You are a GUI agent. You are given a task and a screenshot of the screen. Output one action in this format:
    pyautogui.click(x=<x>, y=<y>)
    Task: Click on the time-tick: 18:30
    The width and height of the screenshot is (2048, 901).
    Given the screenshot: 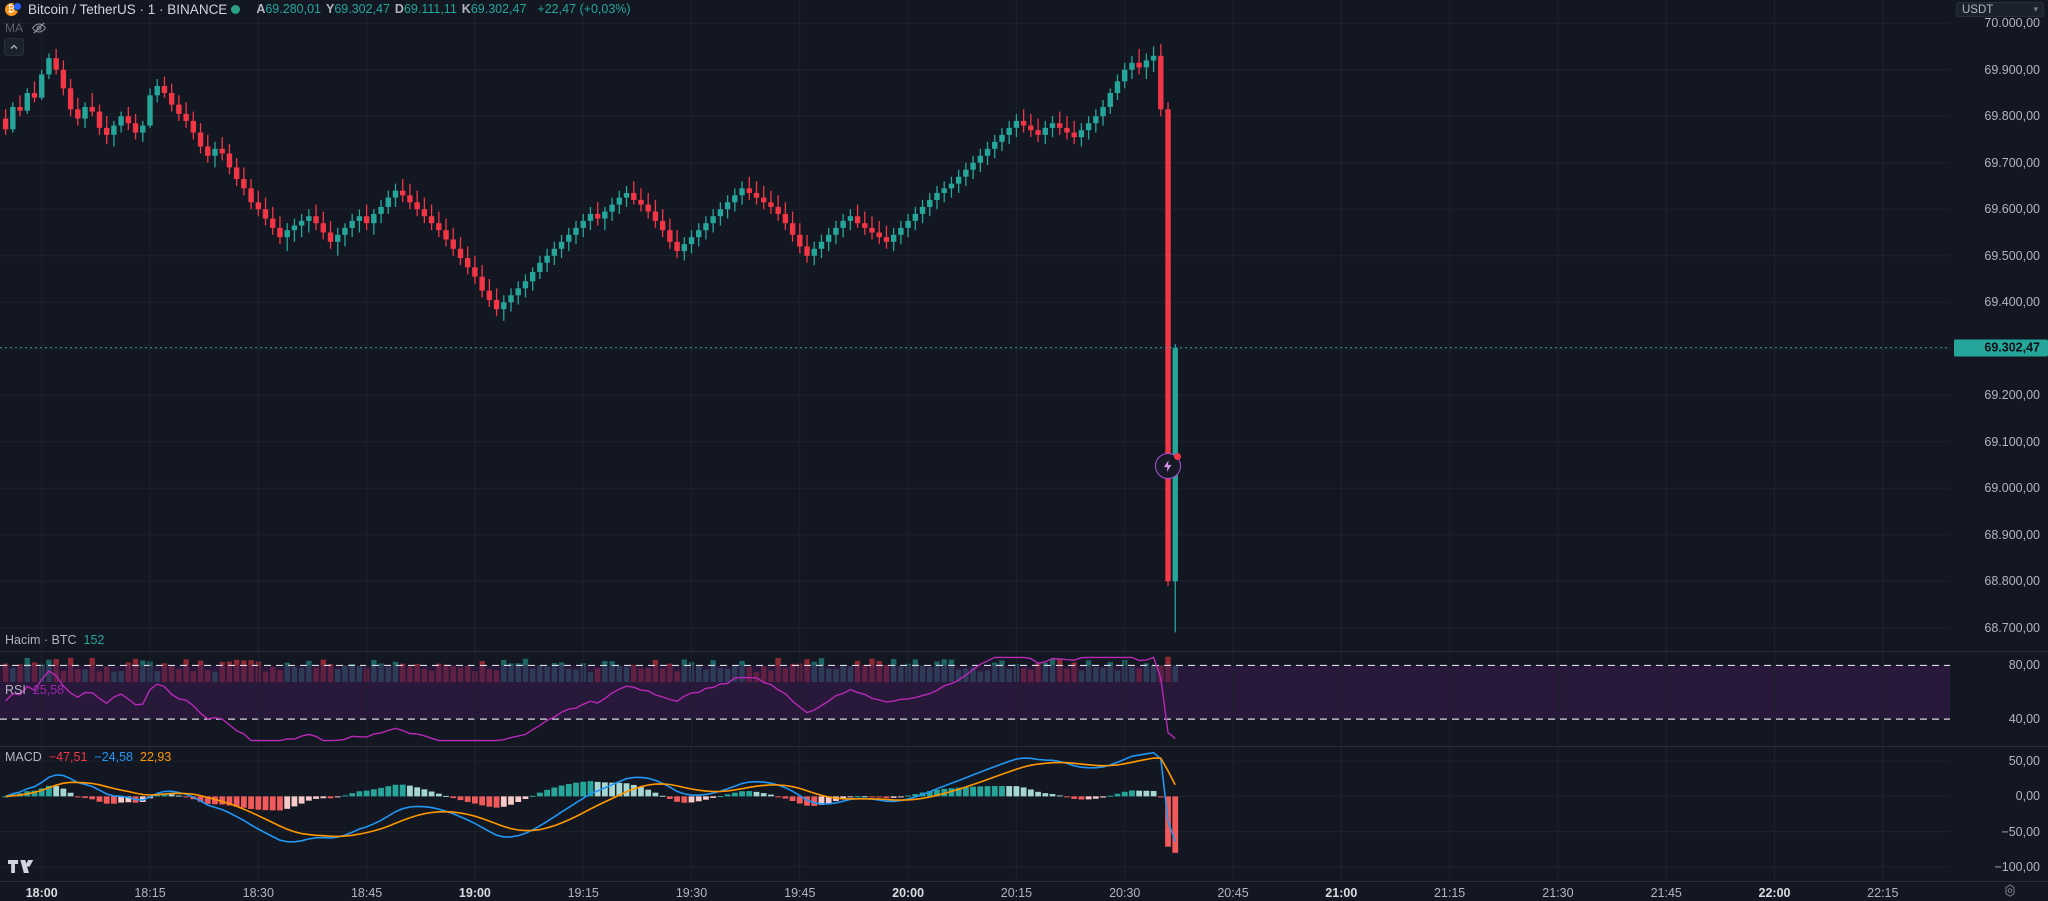 What is the action you would take?
    pyautogui.click(x=258, y=893)
    